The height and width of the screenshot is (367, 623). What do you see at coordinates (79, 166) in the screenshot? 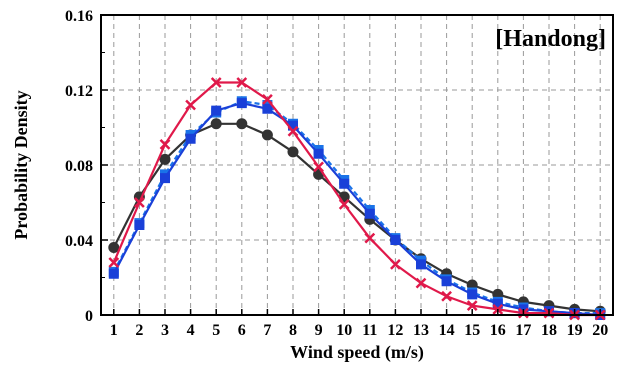
I see `y-tick-label: 0.08` at bounding box center [79, 166].